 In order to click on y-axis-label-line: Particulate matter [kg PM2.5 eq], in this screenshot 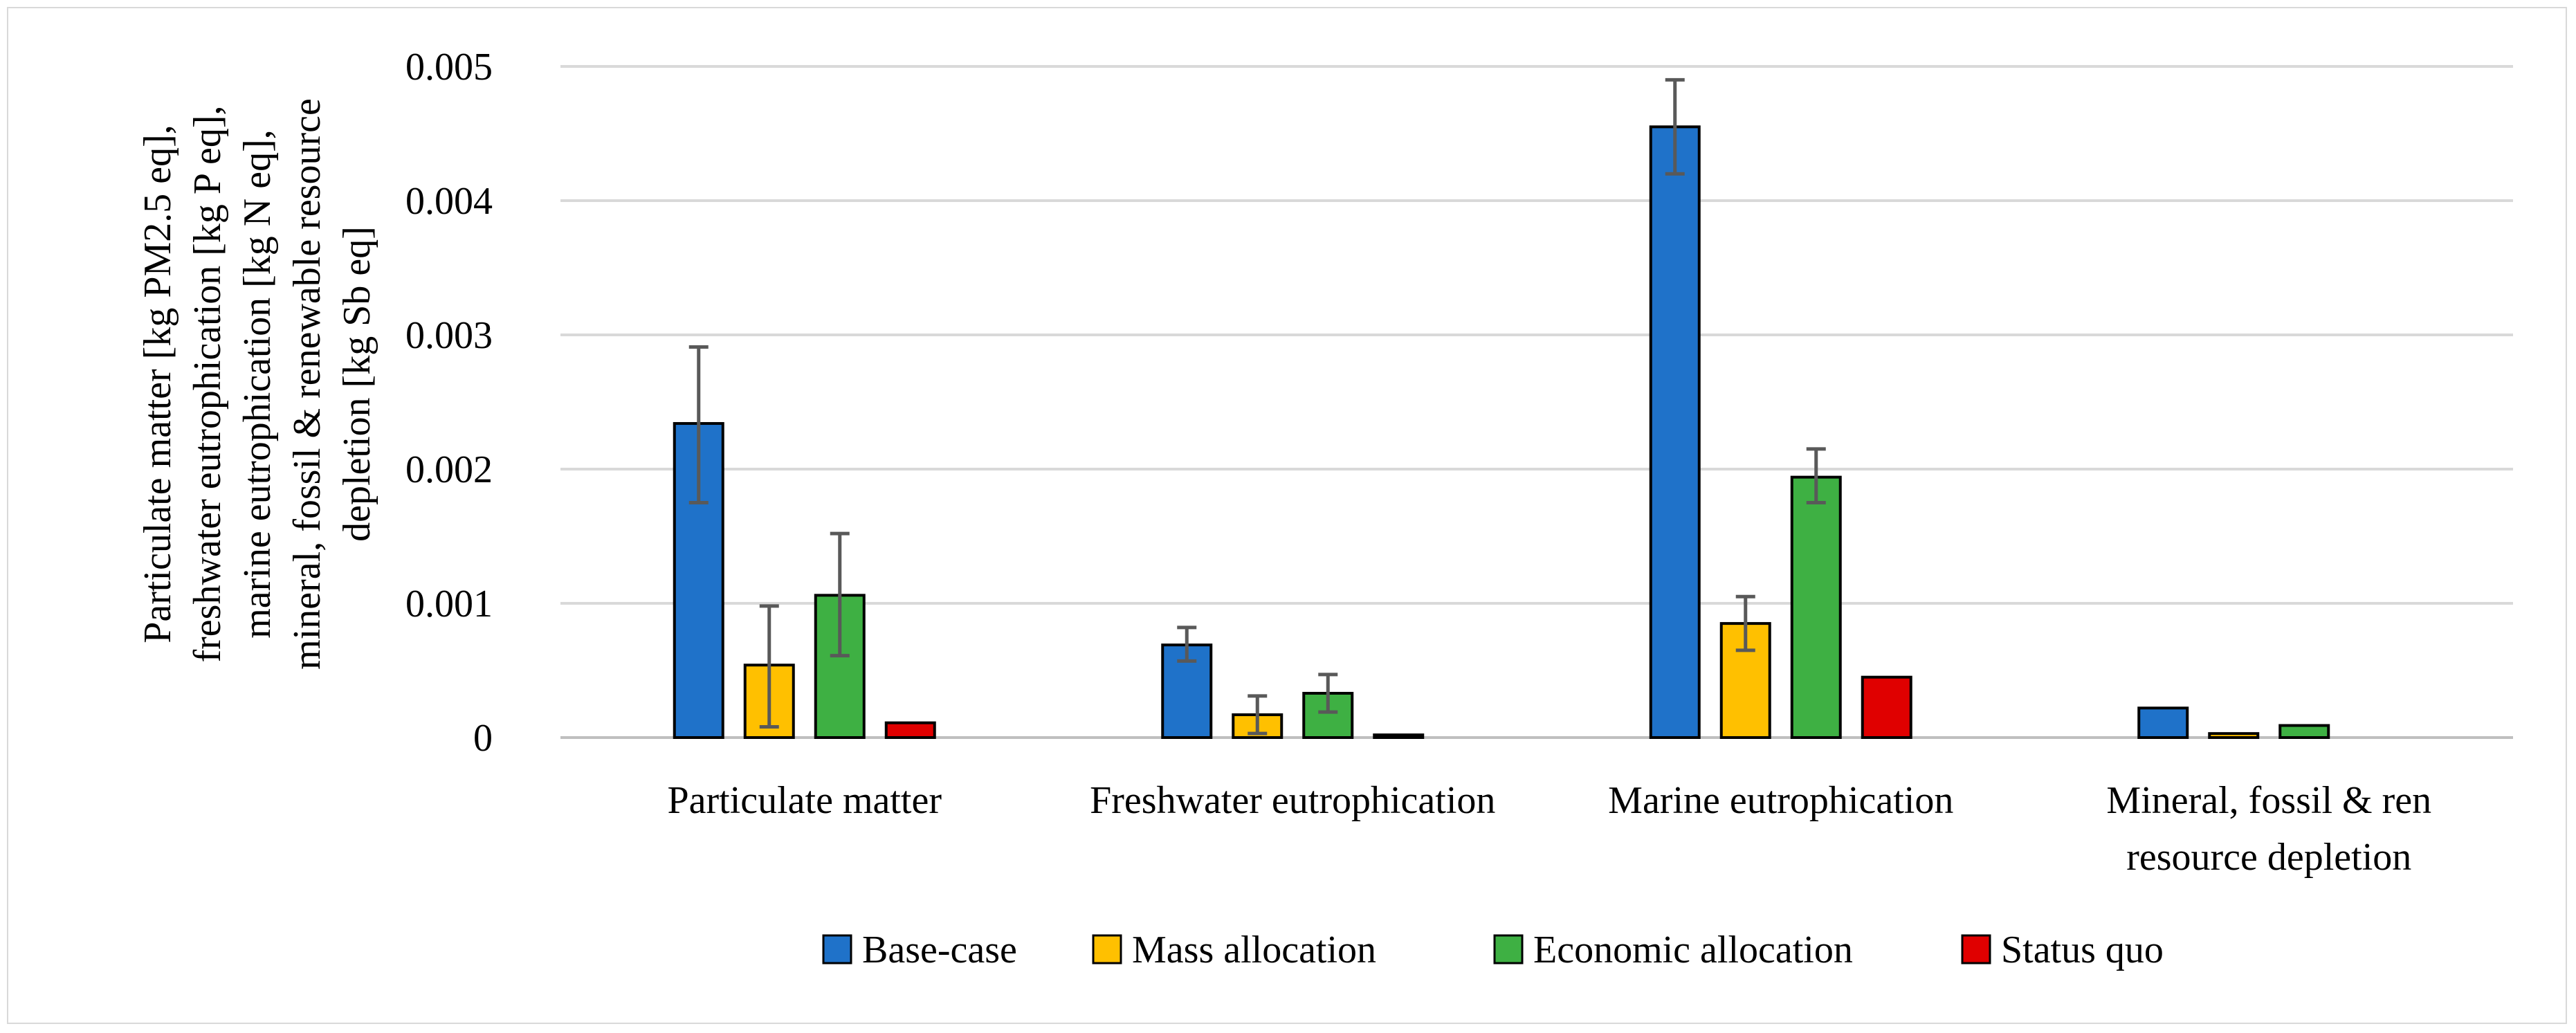, I will do `click(157, 384)`.